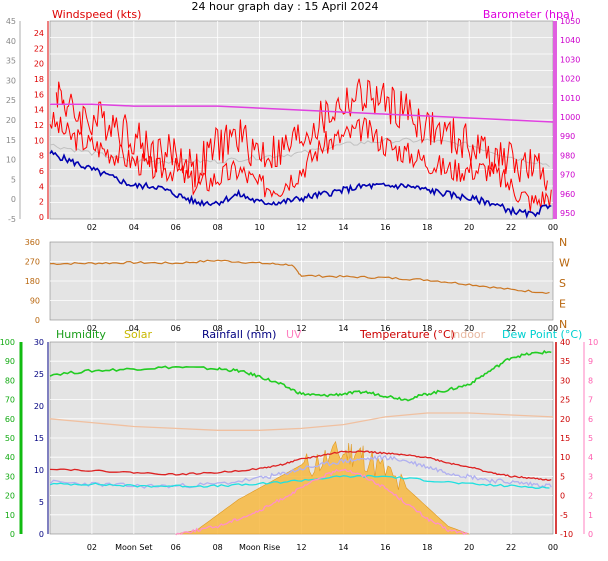 The image size is (608, 561). What do you see at coordinates (407, 334) in the screenshot?
I see `legend-label: Temperature (°C)` at bounding box center [407, 334].